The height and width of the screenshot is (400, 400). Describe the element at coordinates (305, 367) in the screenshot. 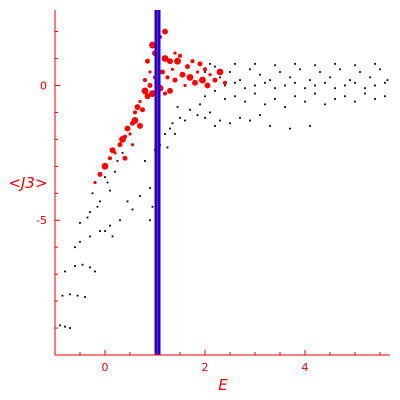

I see `x-tick-label: 4` at that location.